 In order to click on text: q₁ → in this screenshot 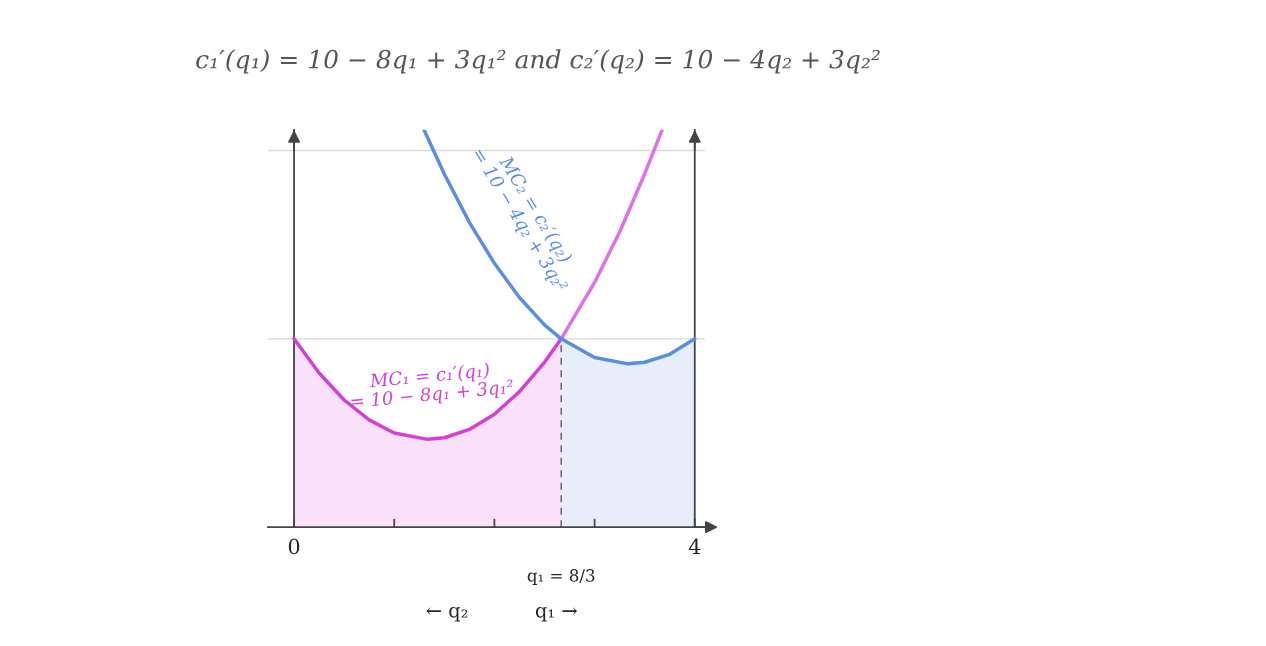, I will do `click(556, 614)`.